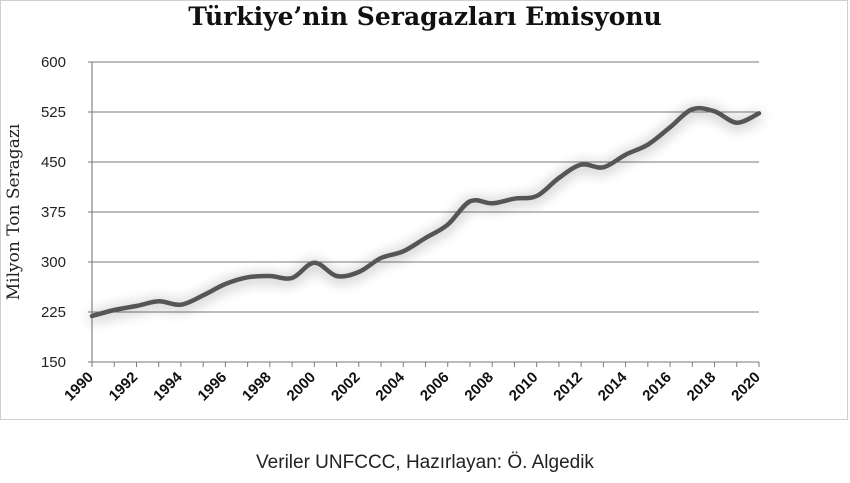 The image size is (850, 483). What do you see at coordinates (302, 387) in the screenshot?
I see `x-tick-label: 2000` at bounding box center [302, 387].